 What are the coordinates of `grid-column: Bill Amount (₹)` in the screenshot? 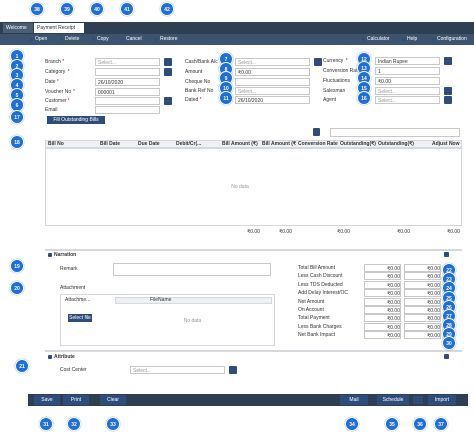 It's located at (279, 144).